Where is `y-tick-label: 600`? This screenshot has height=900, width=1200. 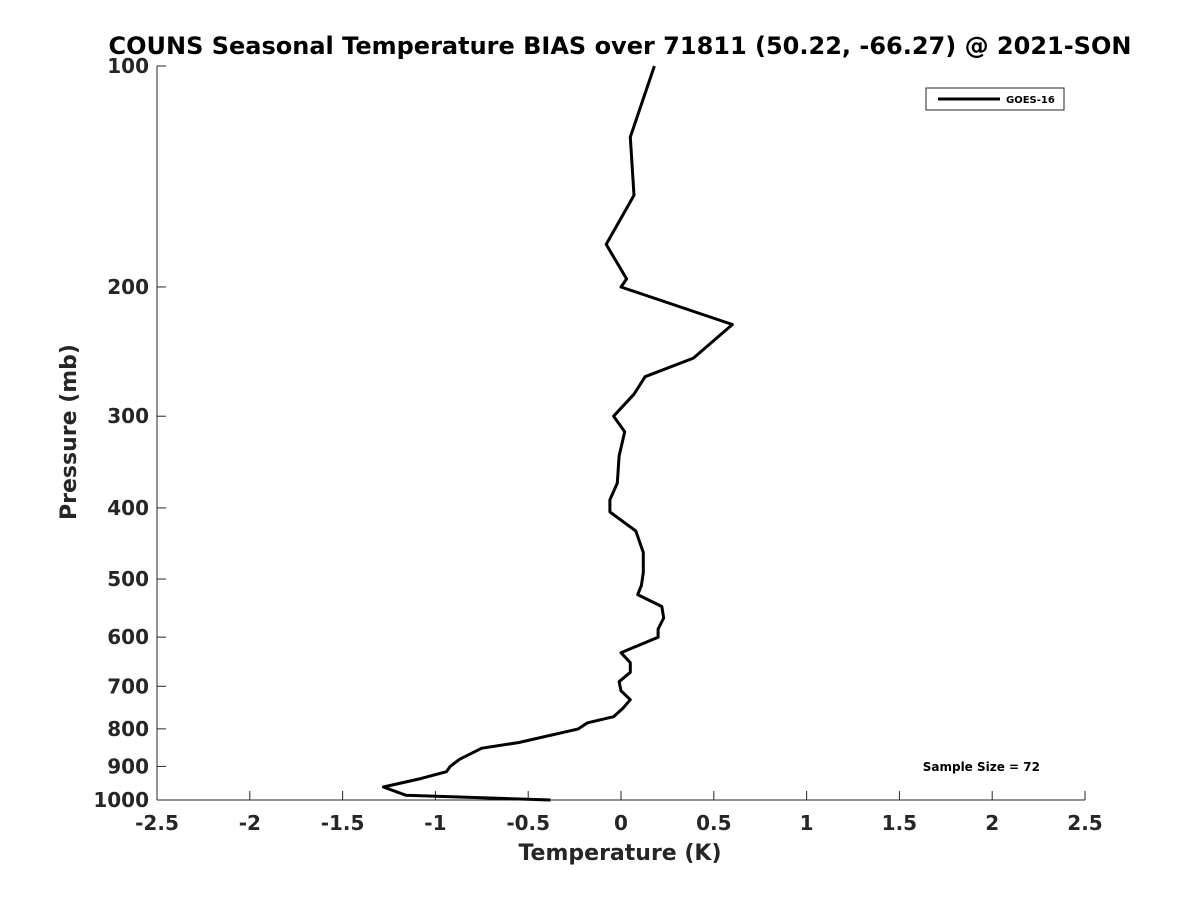
y-tick-label: 600 is located at coordinates (128, 637).